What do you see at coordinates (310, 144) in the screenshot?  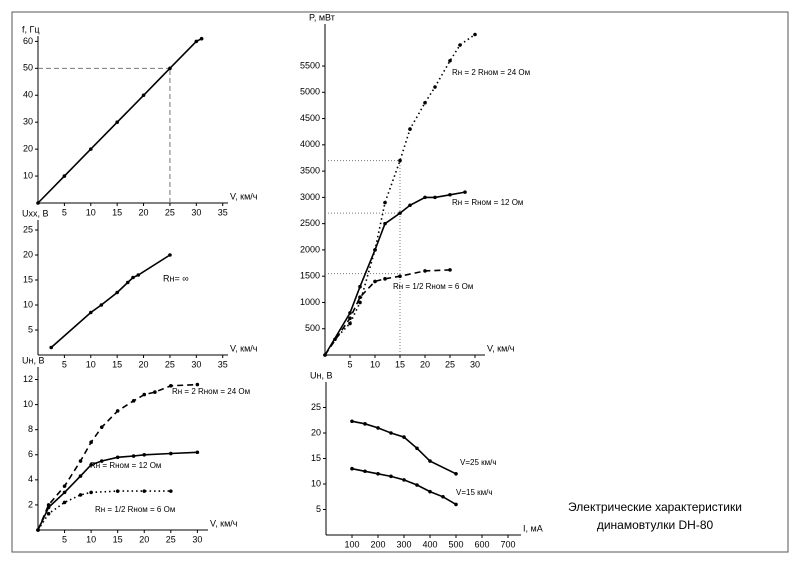 I see `y-tick-label: 4000` at bounding box center [310, 144].